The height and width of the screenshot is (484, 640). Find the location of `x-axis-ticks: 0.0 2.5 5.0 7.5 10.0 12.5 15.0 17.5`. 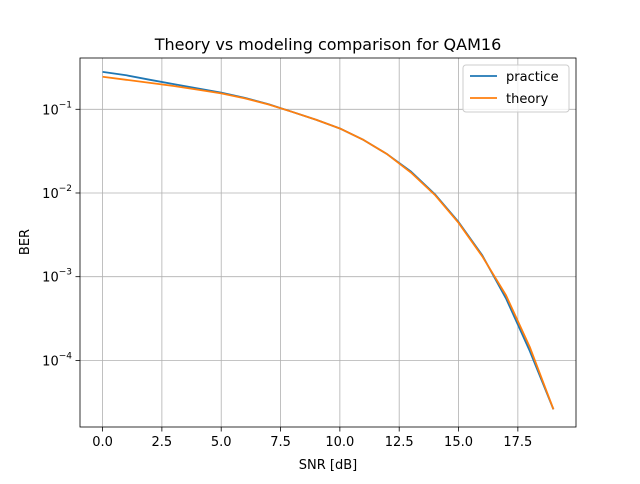

x-axis-ticks: 0.0 2.5 5.0 7.5 10.0 12.5 15.0 17.5 is located at coordinates (312, 438).